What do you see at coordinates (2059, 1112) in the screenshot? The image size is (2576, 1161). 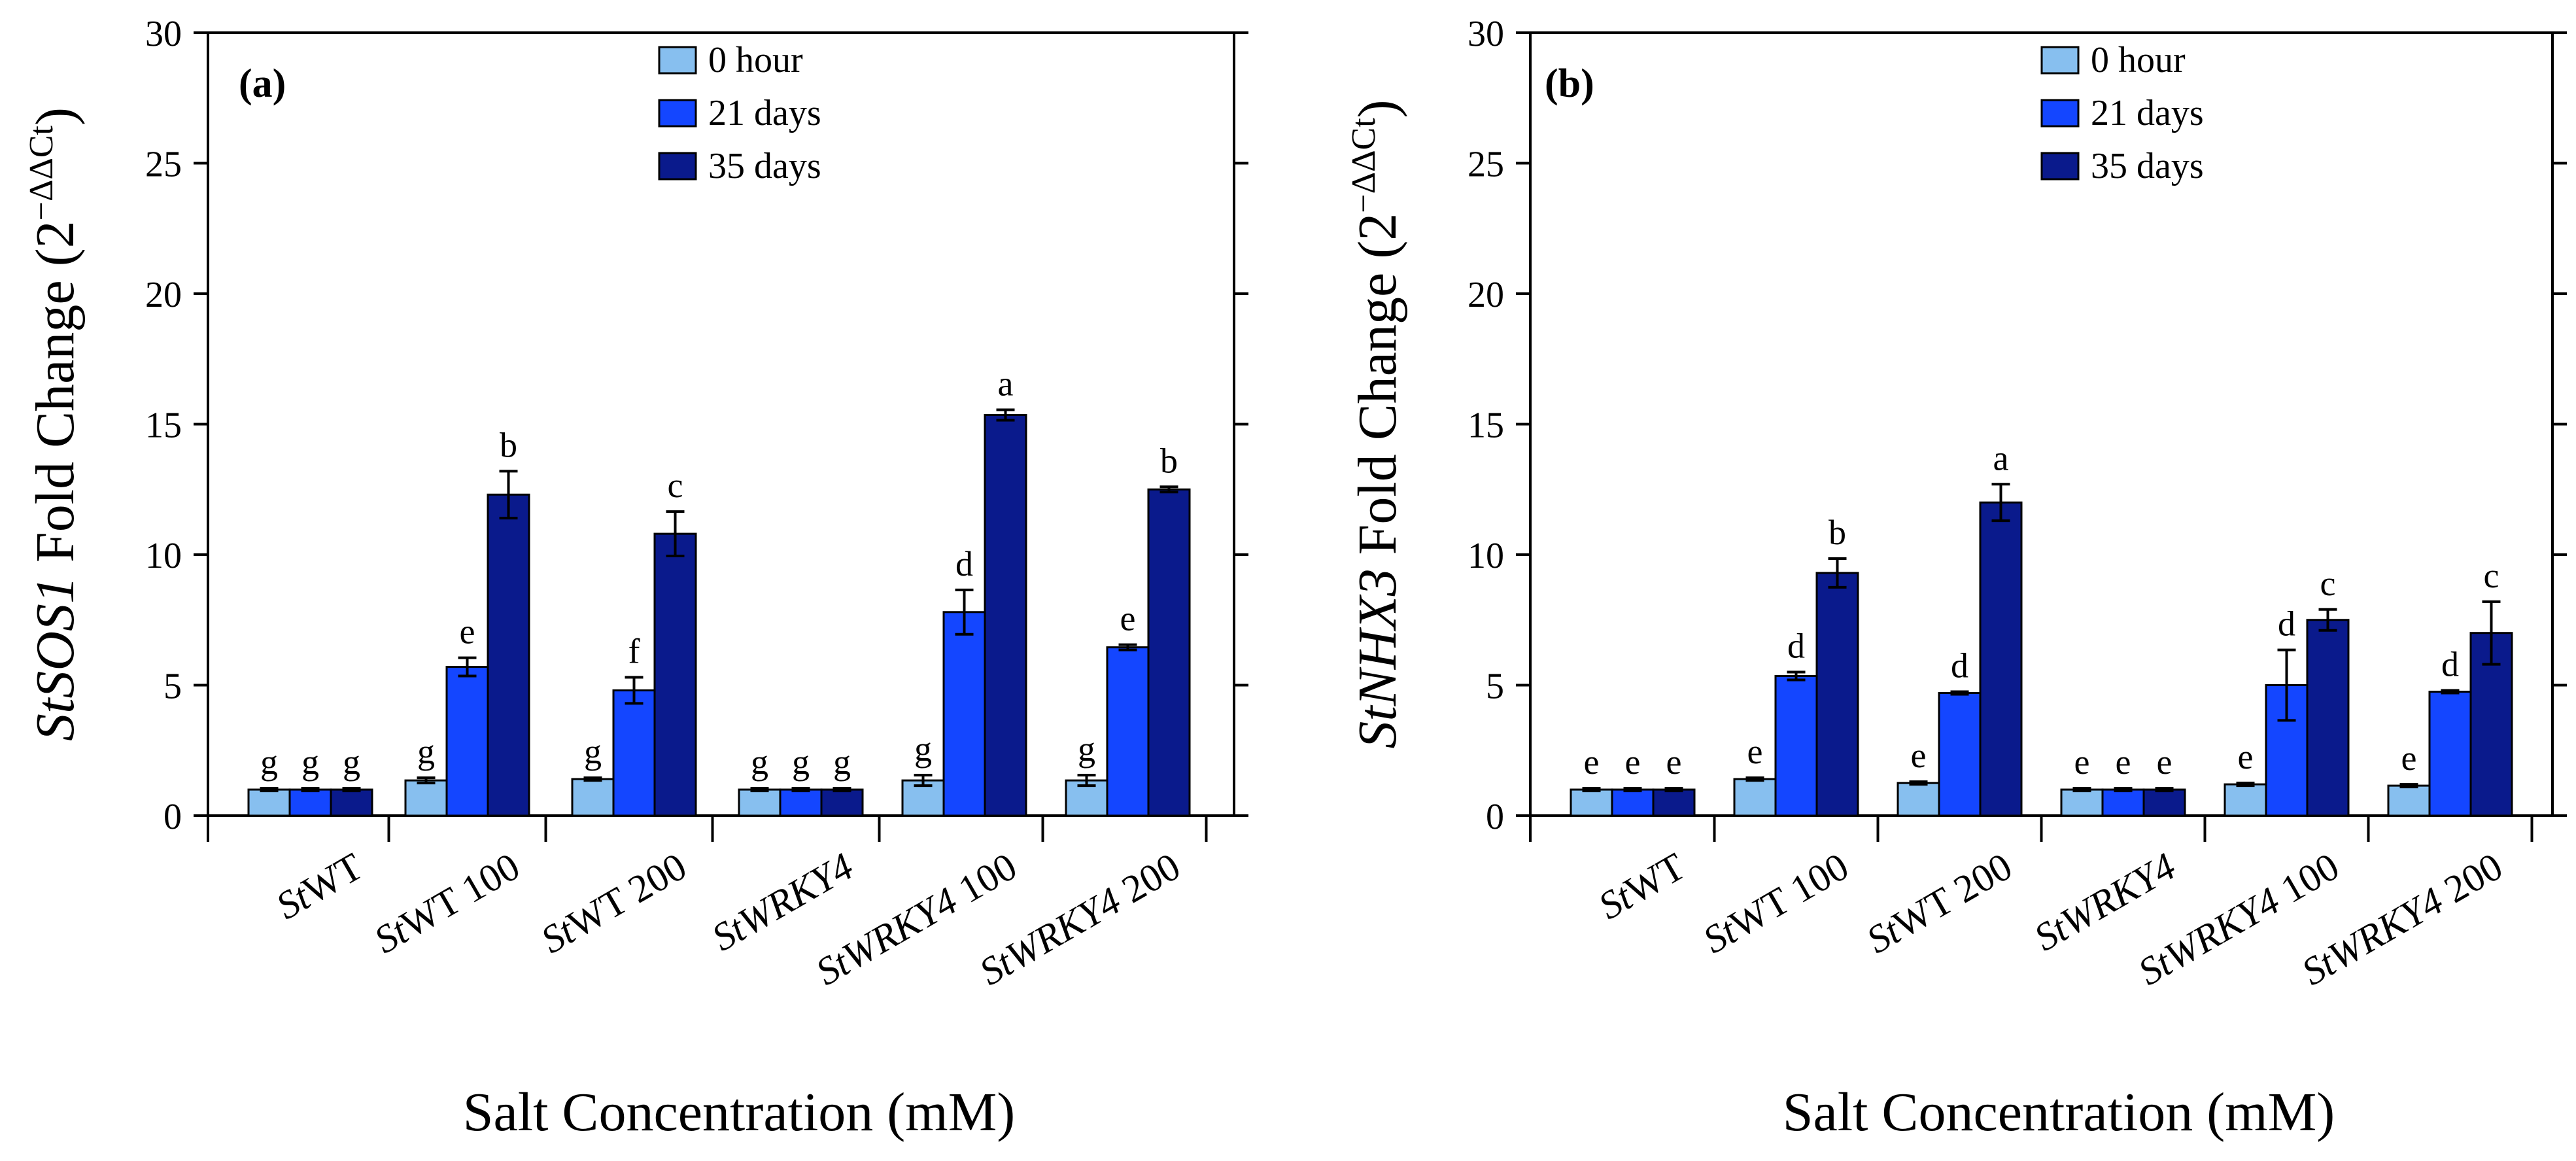 I see `x-axis-title: Salt Concentration (mM)` at bounding box center [2059, 1112].